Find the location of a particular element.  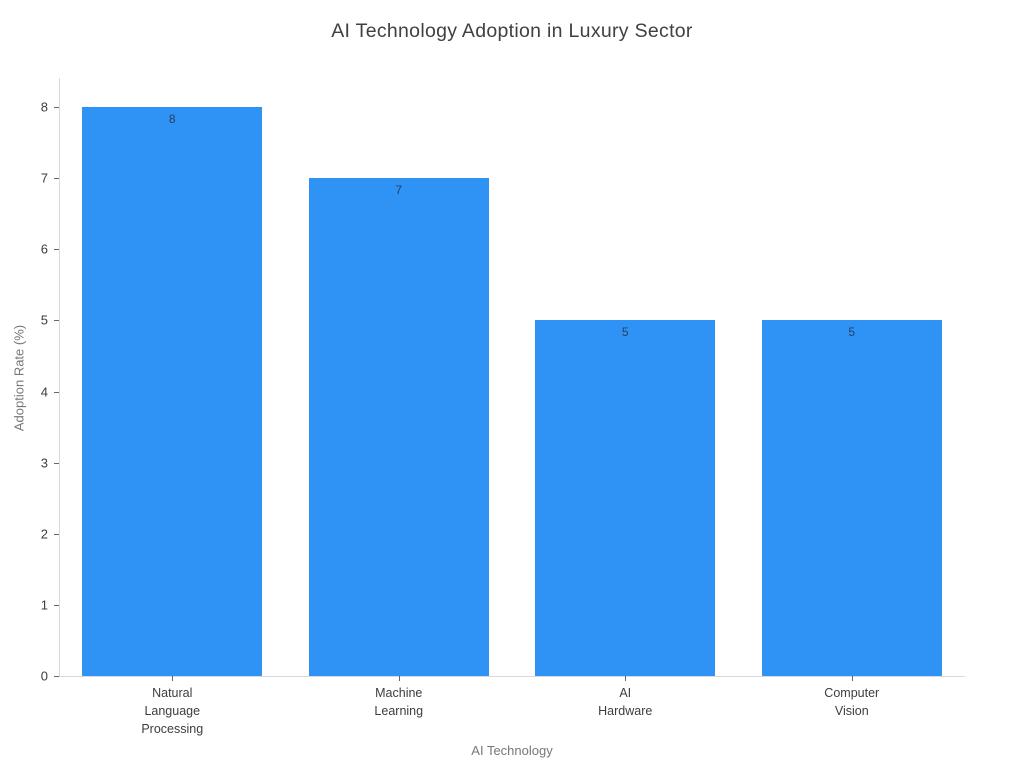

x-tick-label-line: Computer is located at coordinates (852, 693).